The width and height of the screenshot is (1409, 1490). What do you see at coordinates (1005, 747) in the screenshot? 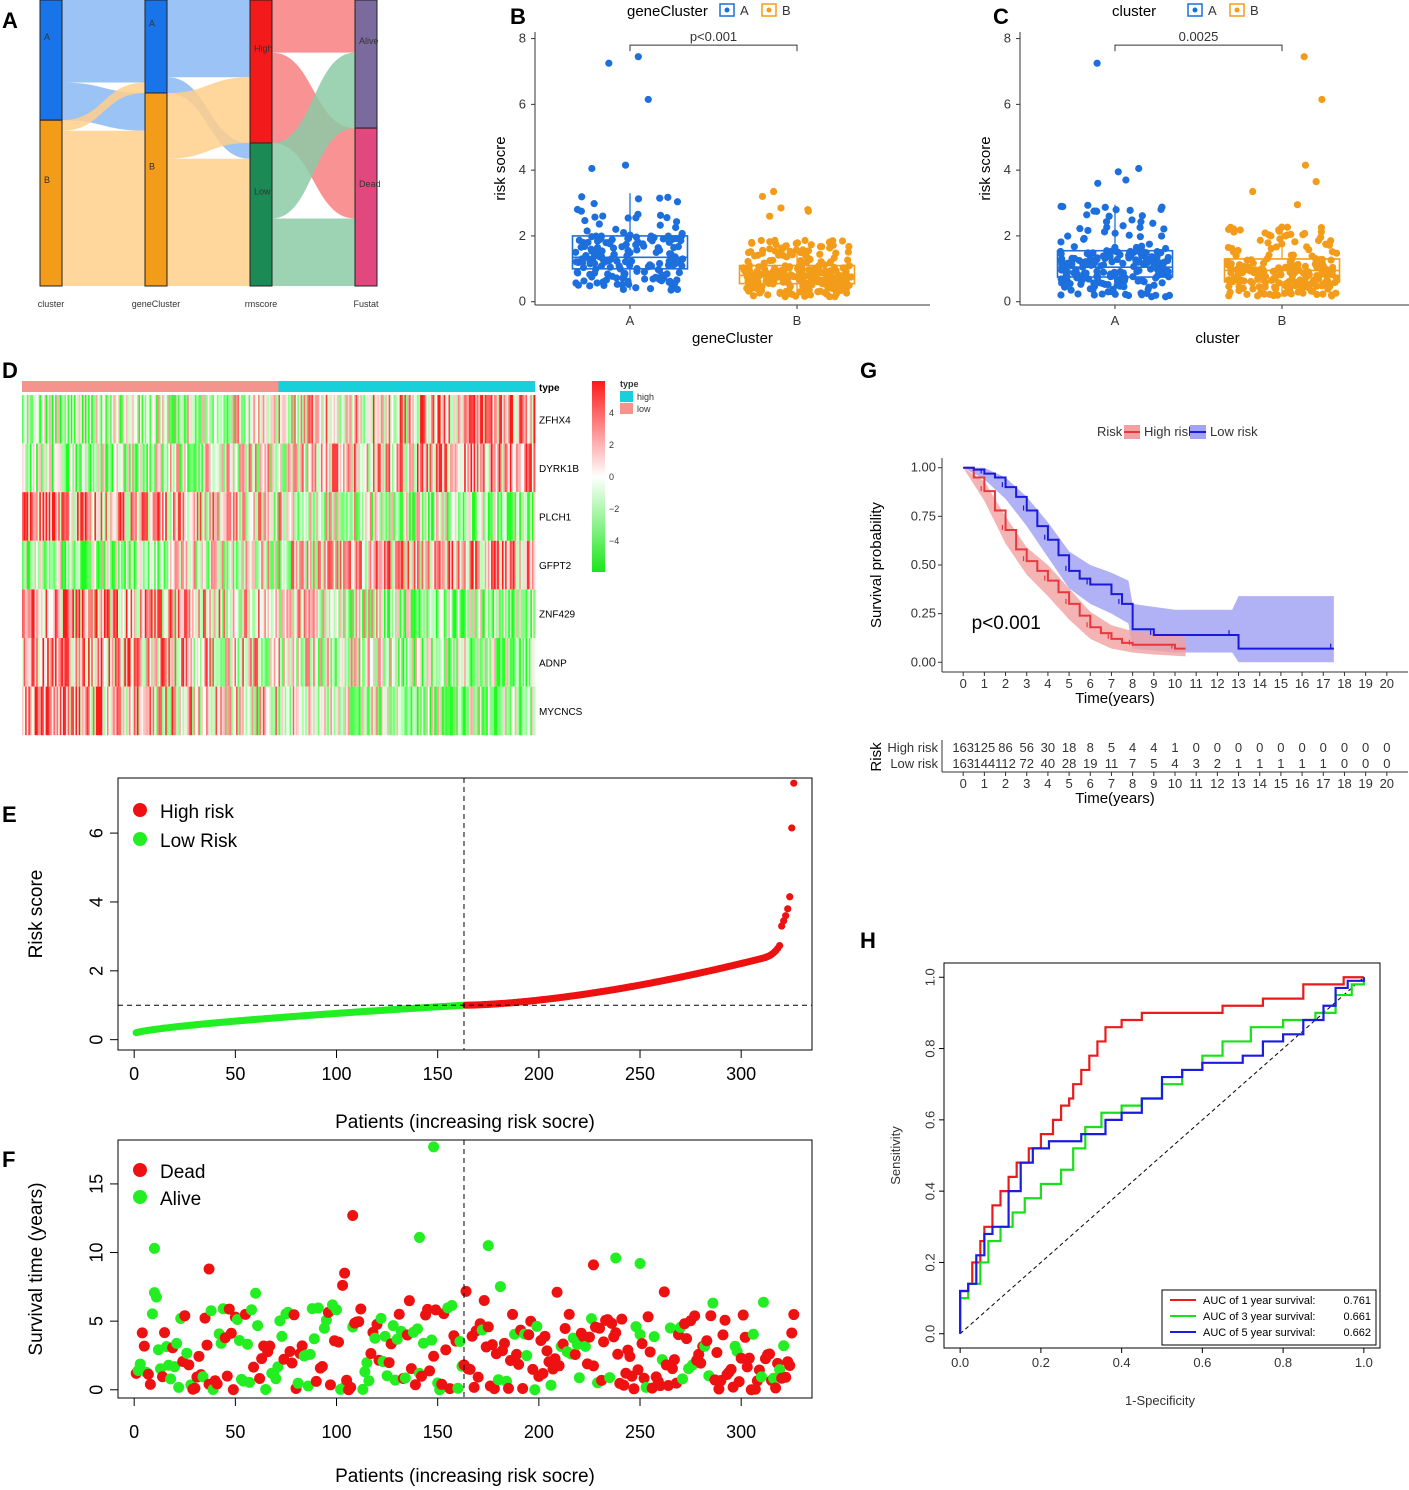
I see `risk-table-value: 86` at bounding box center [1005, 747].